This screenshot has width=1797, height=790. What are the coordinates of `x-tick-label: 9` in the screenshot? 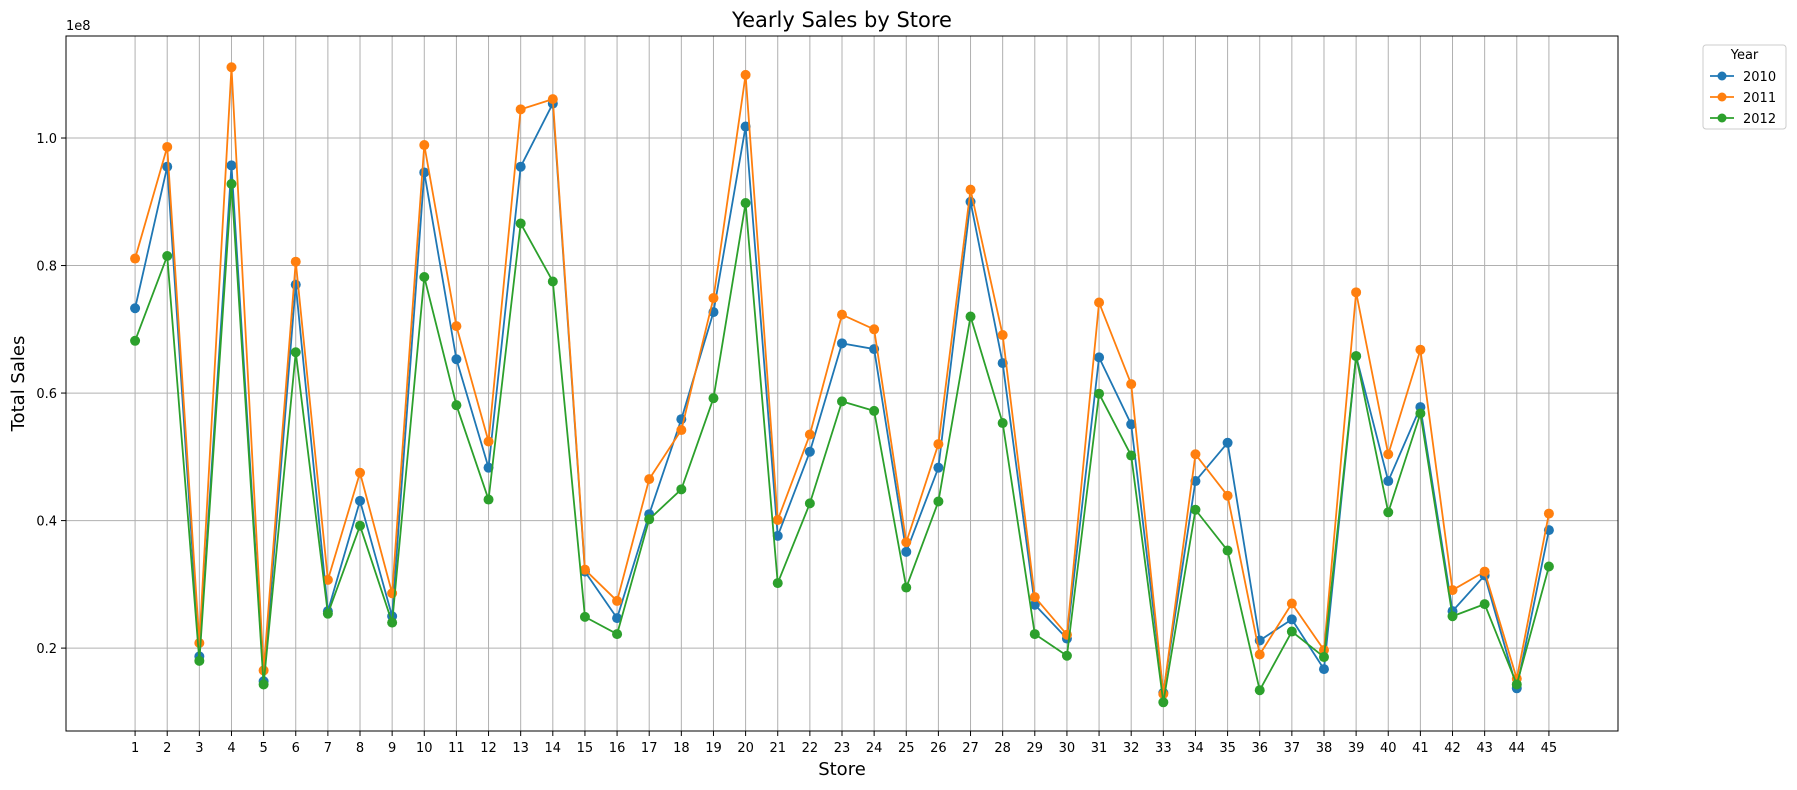 It's located at (392, 748).